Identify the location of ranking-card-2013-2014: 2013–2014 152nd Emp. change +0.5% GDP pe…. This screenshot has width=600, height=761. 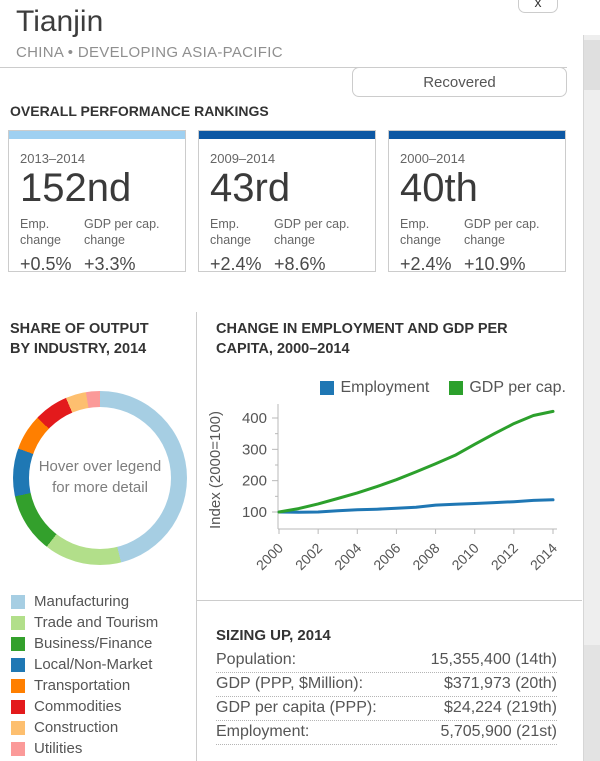
(97, 202).